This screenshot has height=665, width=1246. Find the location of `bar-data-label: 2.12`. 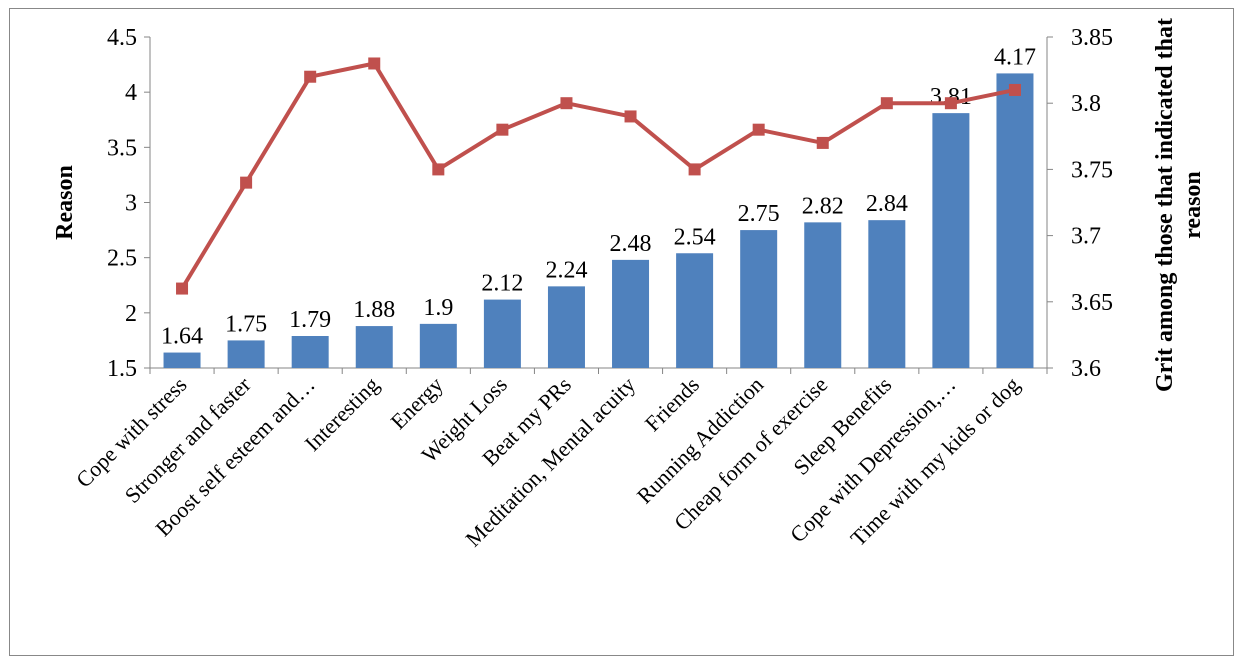

bar-data-label: 2.12 is located at coordinates (502, 284).